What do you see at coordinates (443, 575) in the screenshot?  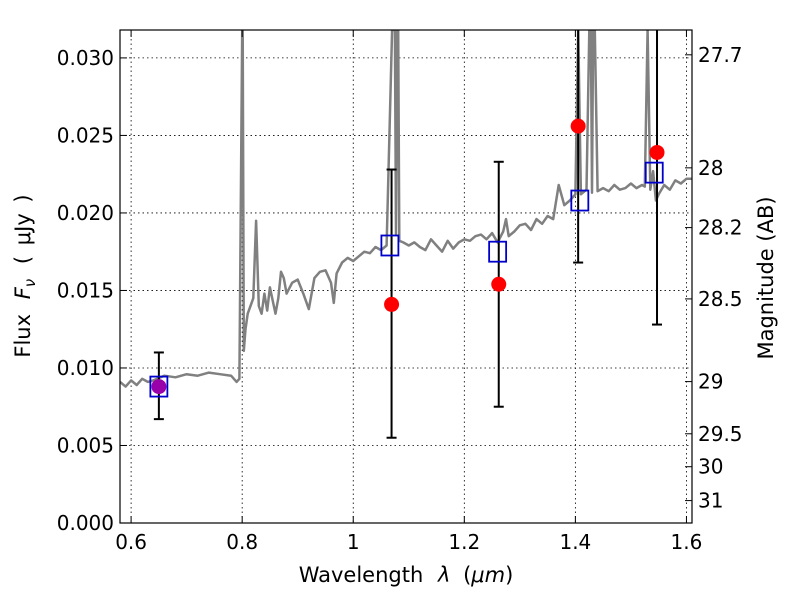 I see `x-axis-label-var: λ` at bounding box center [443, 575].